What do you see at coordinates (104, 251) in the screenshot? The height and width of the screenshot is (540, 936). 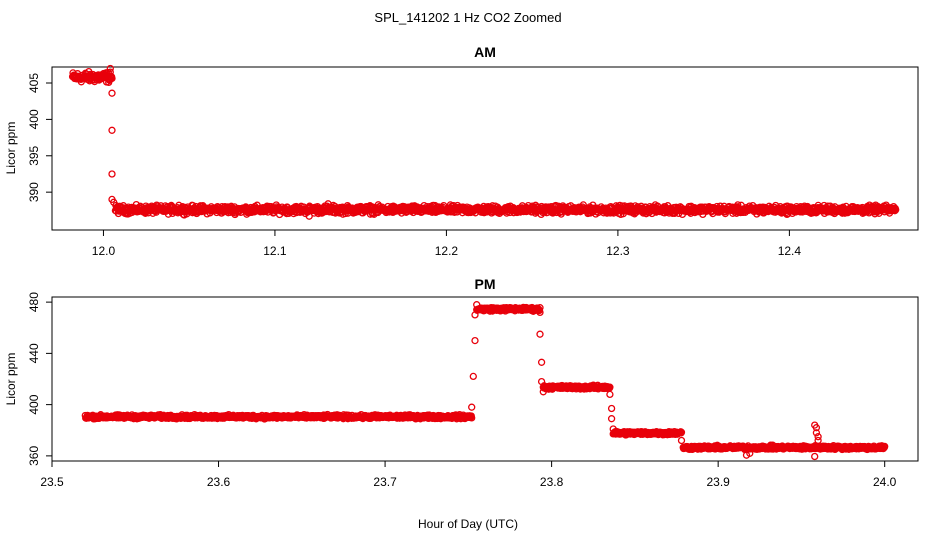 I see `am-x-tick-label: 12.0` at bounding box center [104, 251].